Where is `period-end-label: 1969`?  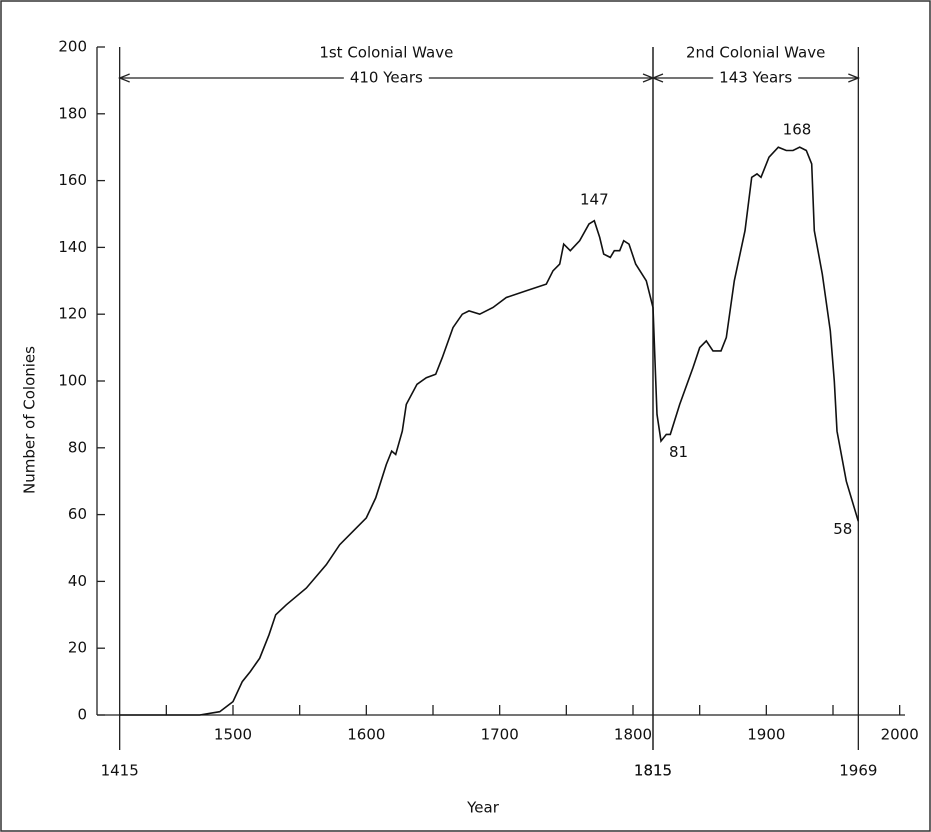 period-end-label: 1969 is located at coordinates (858, 771).